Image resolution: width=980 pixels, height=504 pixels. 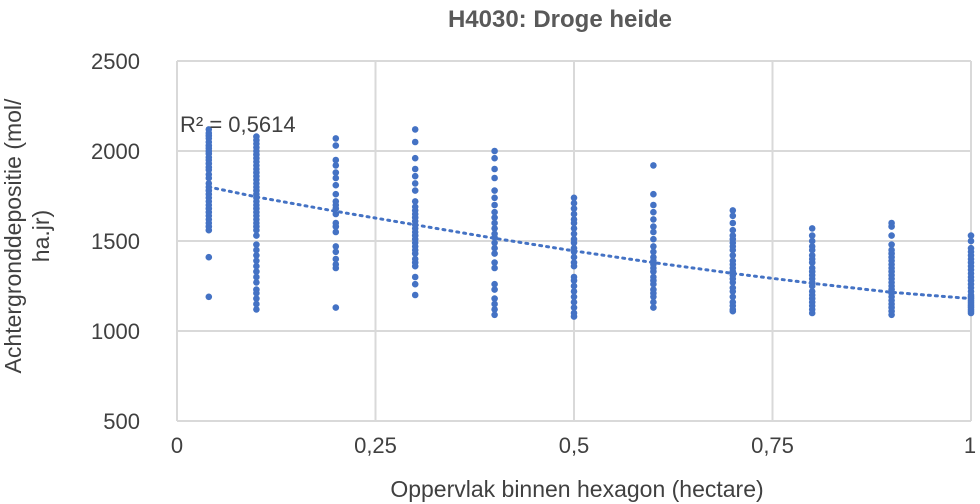 What do you see at coordinates (121, 421) in the screenshot?
I see `y-tick-label: 500` at bounding box center [121, 421].